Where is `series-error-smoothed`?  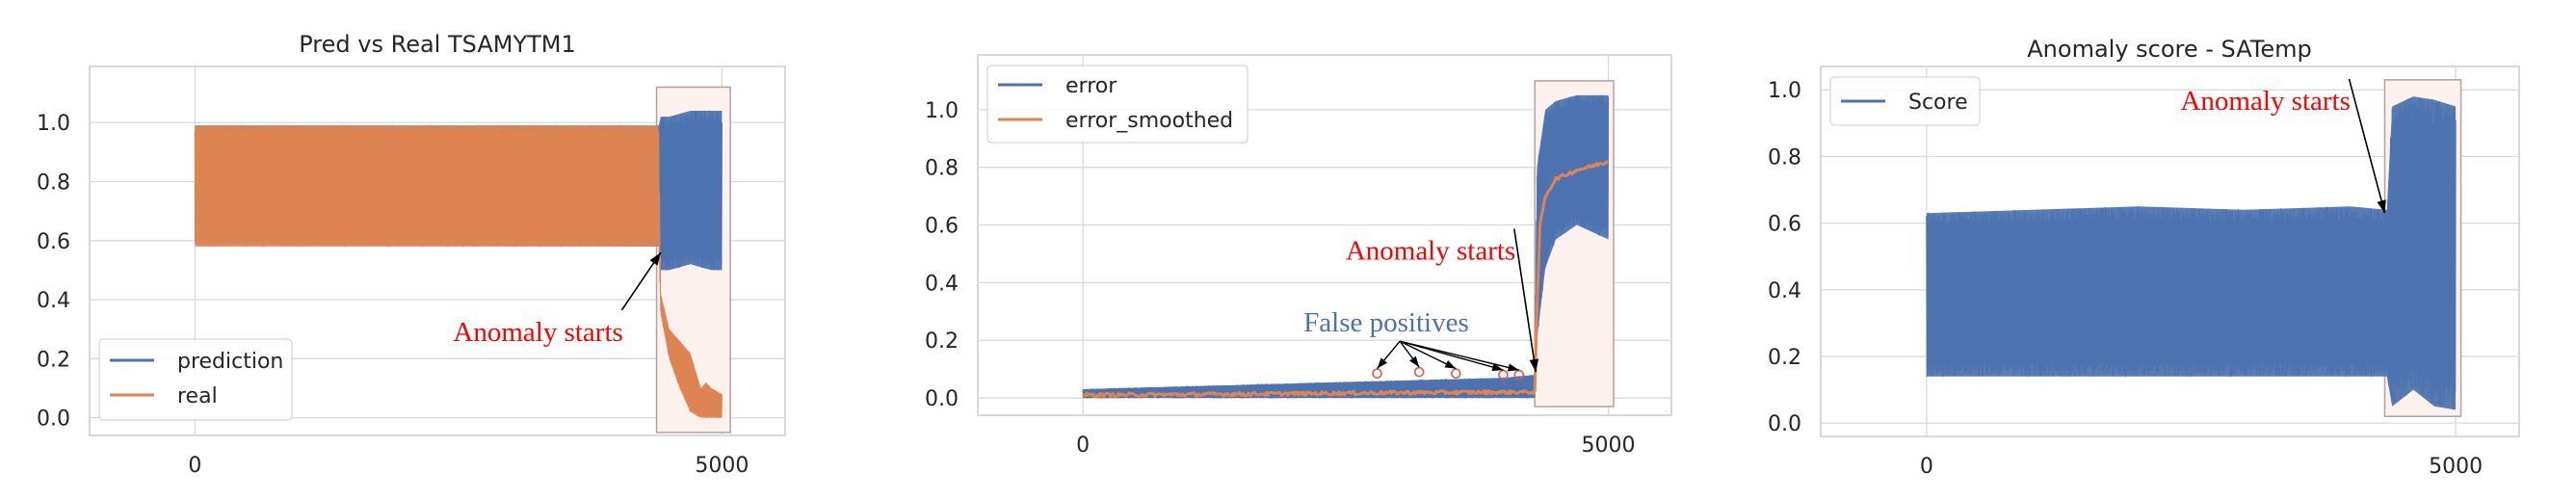
series-error-smoothed is located at coordinates (1346, 280).